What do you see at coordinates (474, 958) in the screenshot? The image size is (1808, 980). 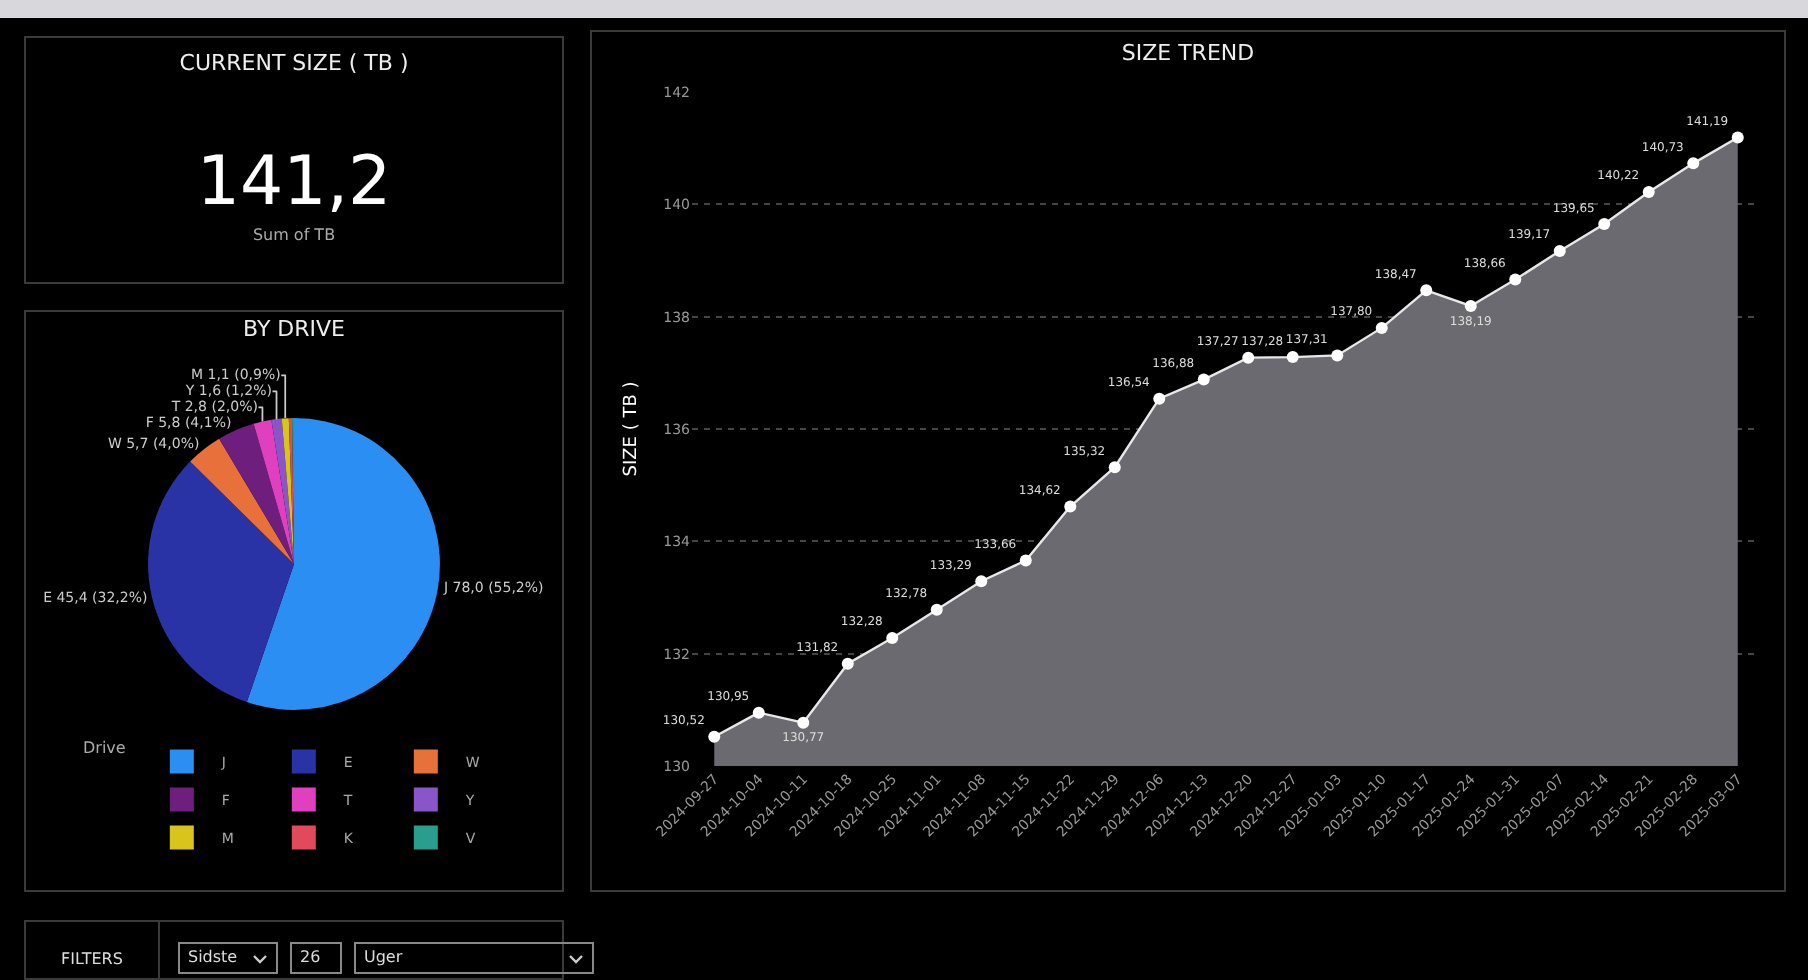 I see `text: Uger` at bounding box center [474, 958].